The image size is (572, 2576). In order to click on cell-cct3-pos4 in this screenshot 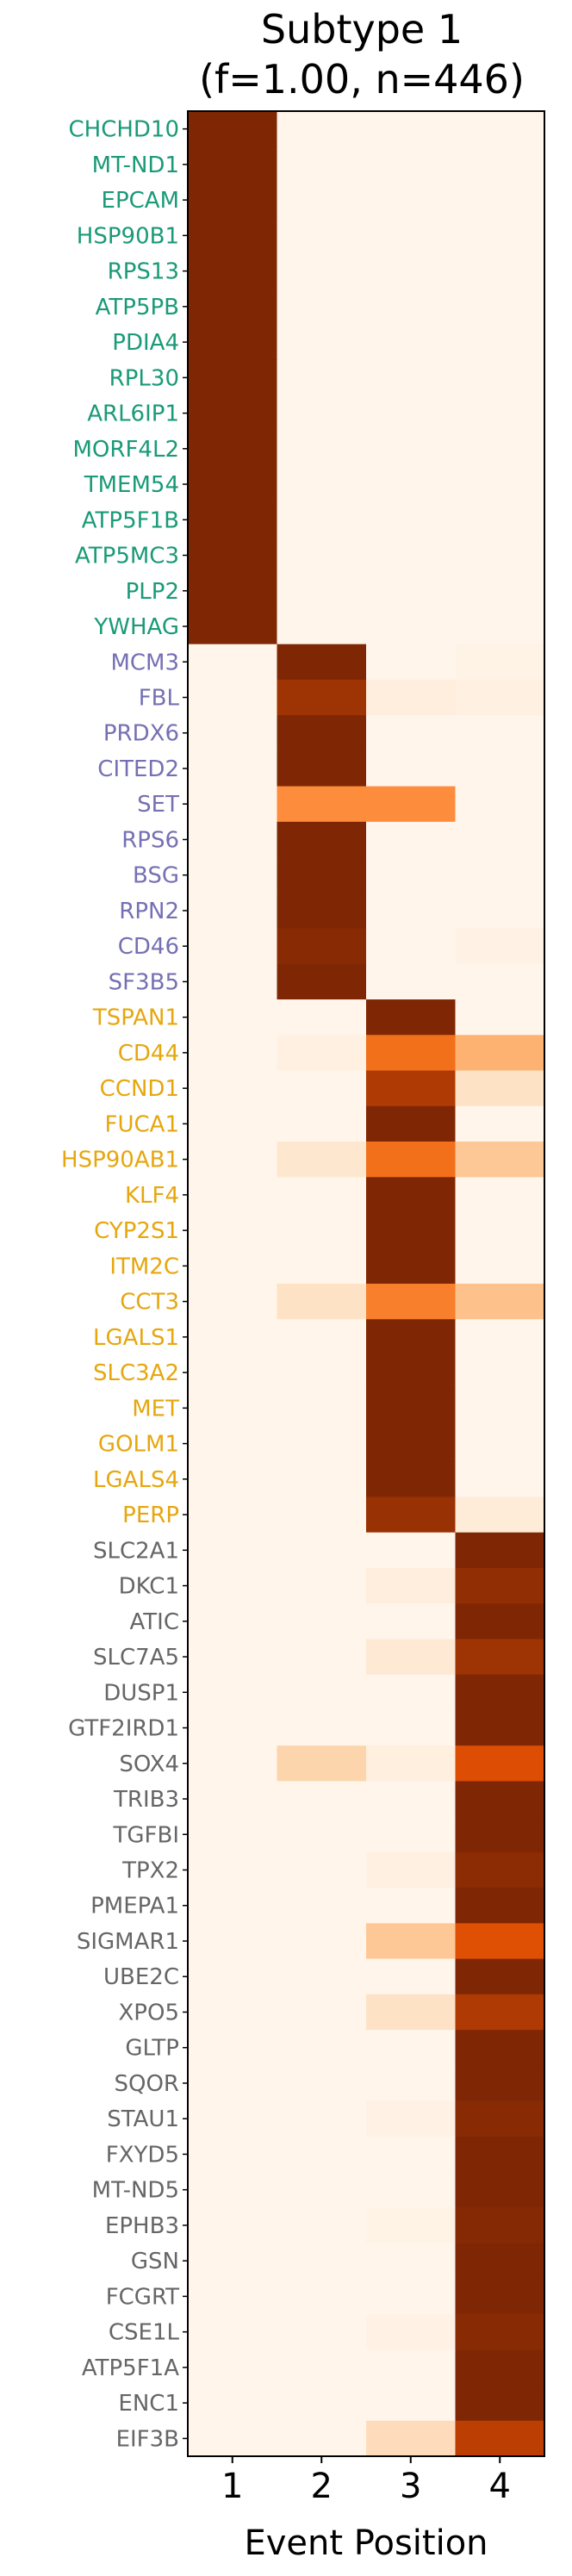, I will do `click(500, 1302)`.